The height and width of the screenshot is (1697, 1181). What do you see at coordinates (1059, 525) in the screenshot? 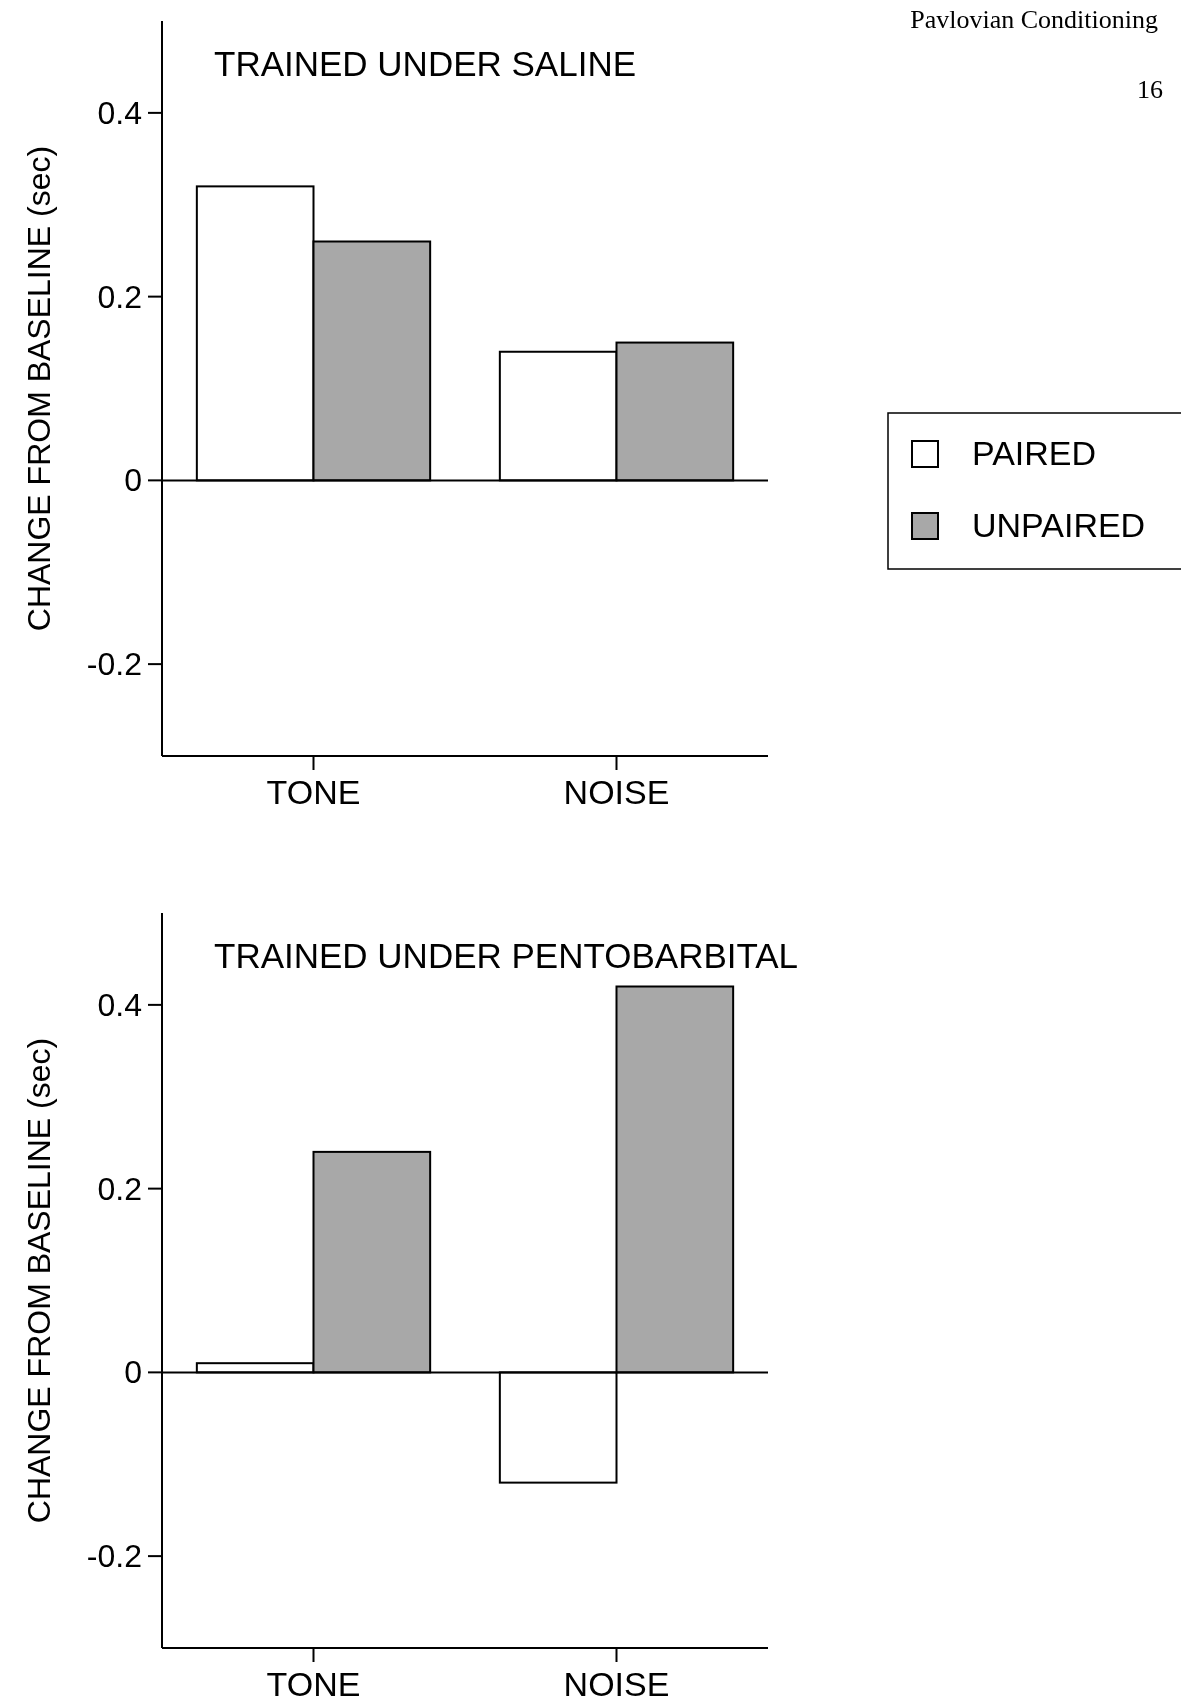
I see `legend-label: UNPAIRED` at bounding box center [1059, 525].